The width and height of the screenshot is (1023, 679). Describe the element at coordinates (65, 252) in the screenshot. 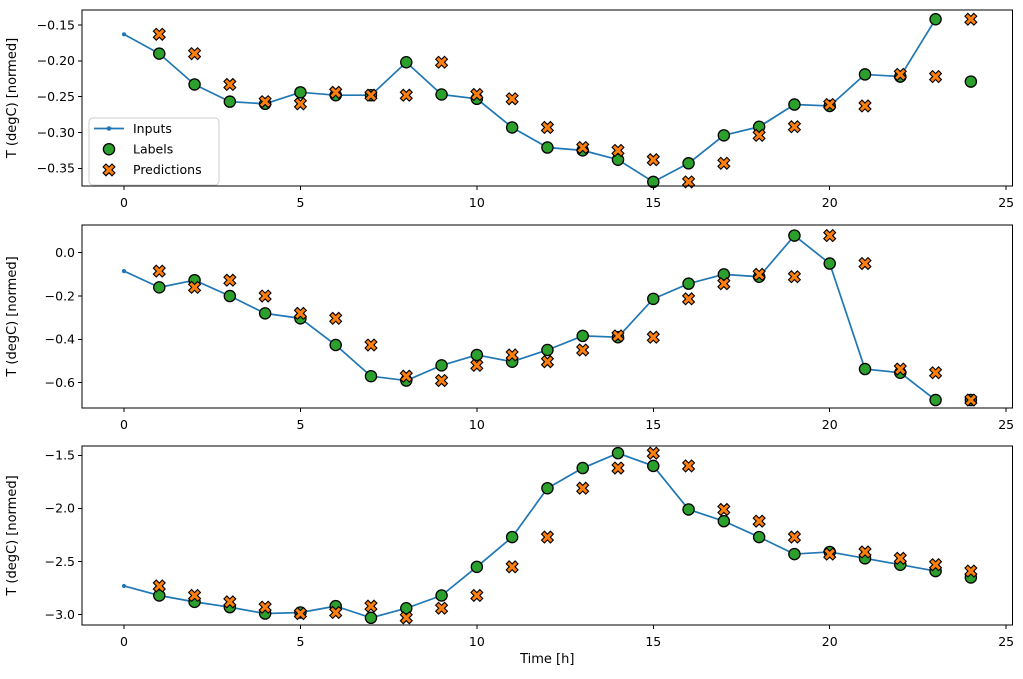

I see `y-tick-label: 0.0` at that location.